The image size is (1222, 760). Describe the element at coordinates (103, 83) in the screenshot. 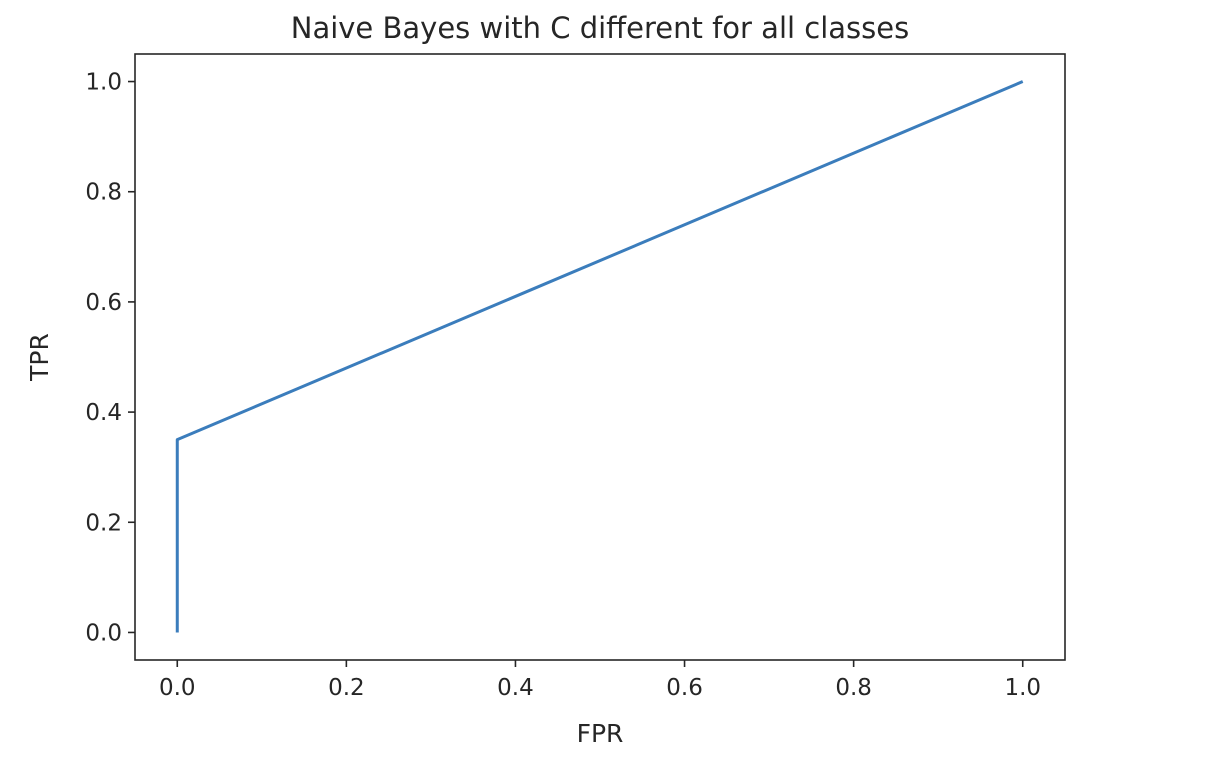

I see `y-tick-label: 1.0` at that location.